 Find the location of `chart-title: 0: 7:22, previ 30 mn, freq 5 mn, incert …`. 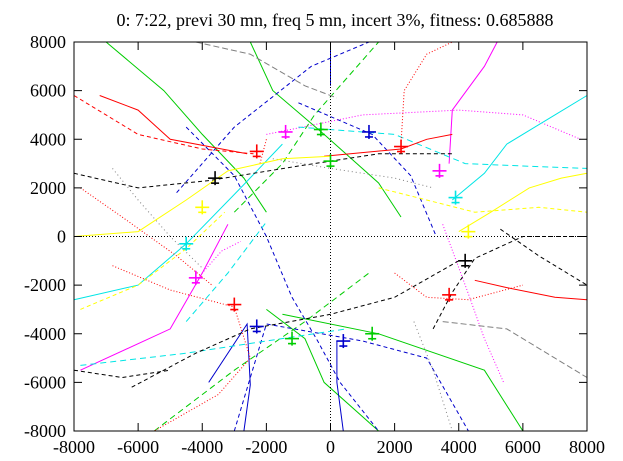

chart-title: 0: 7:22, previ 30 mn, freq 5 mn, incert … is located at coordinates (335, 20).